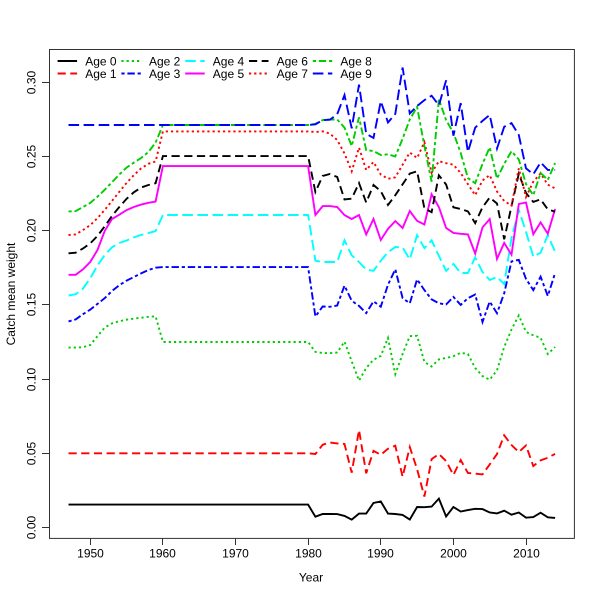 The image size is (600, 600). I want to click on svg-text: Age 2, so click(165, 61).